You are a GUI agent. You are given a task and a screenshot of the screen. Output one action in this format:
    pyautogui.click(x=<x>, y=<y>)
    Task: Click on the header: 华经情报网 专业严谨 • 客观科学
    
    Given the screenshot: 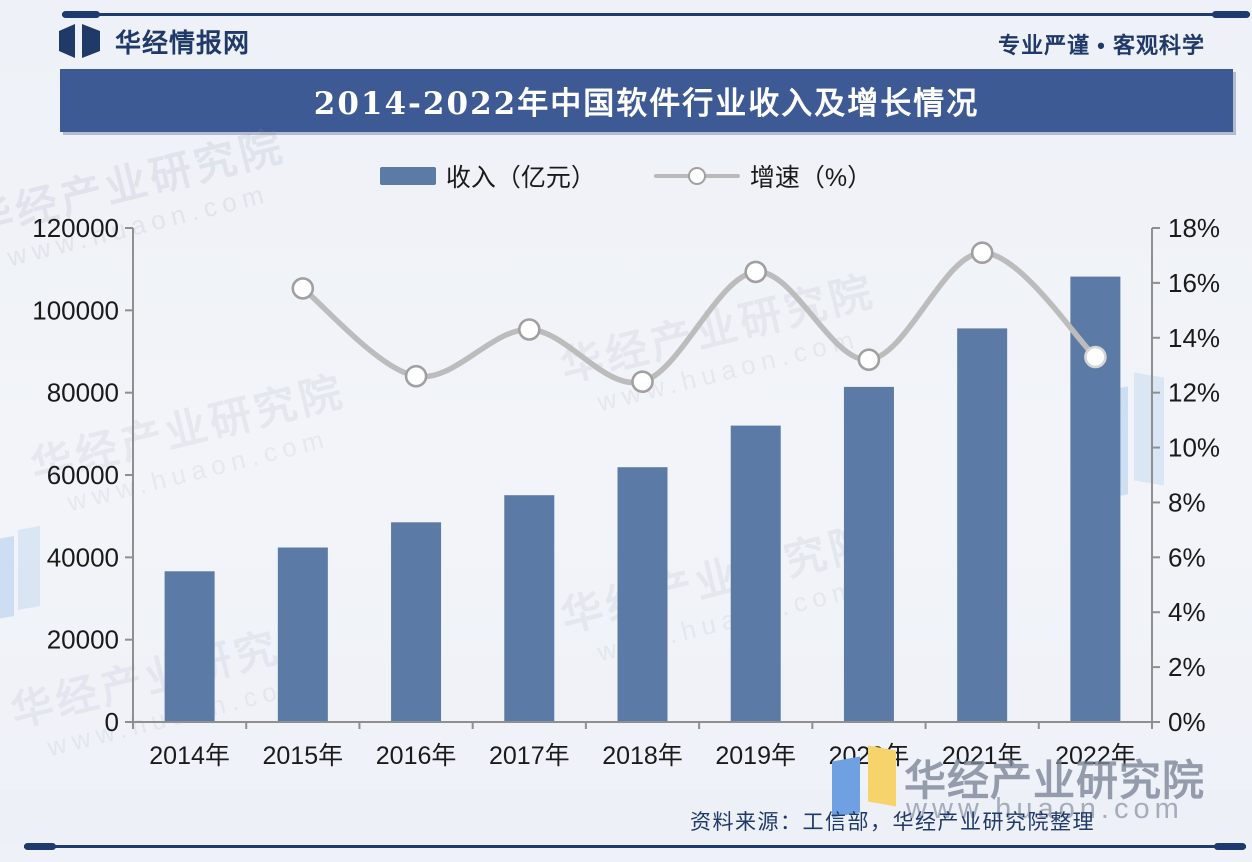 What is the action you would take?
    pyautogui.click(x=626, y=42)
    